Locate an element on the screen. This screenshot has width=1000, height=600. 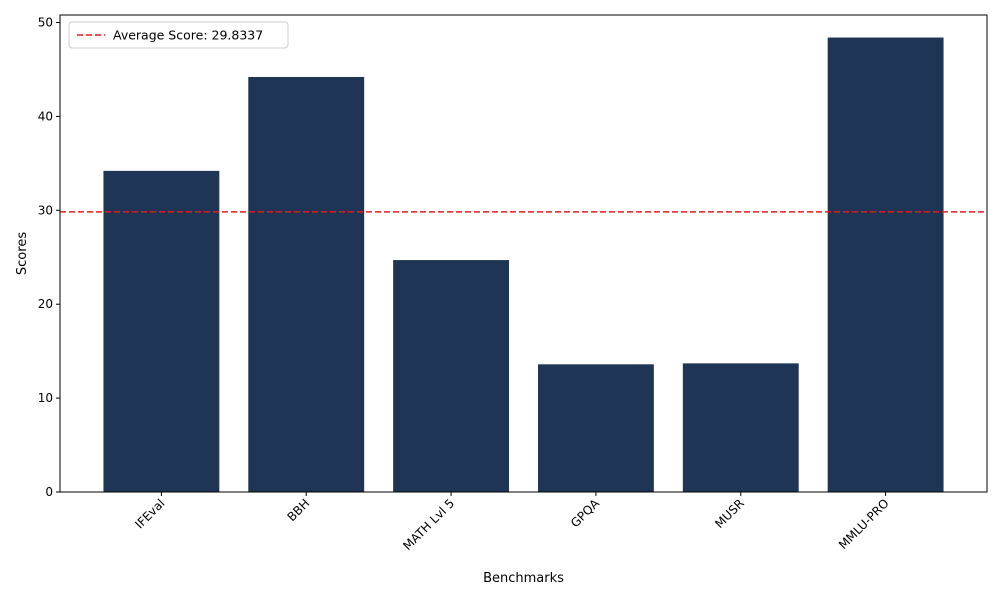
y-tick-label: 40 is located at coordinates (45, 116).